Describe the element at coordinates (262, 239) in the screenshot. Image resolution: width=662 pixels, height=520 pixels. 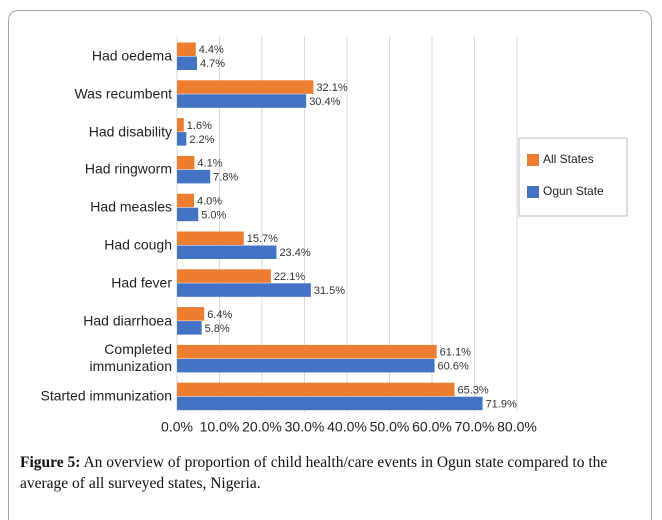
I see `data-label: 15.7%` at that location.